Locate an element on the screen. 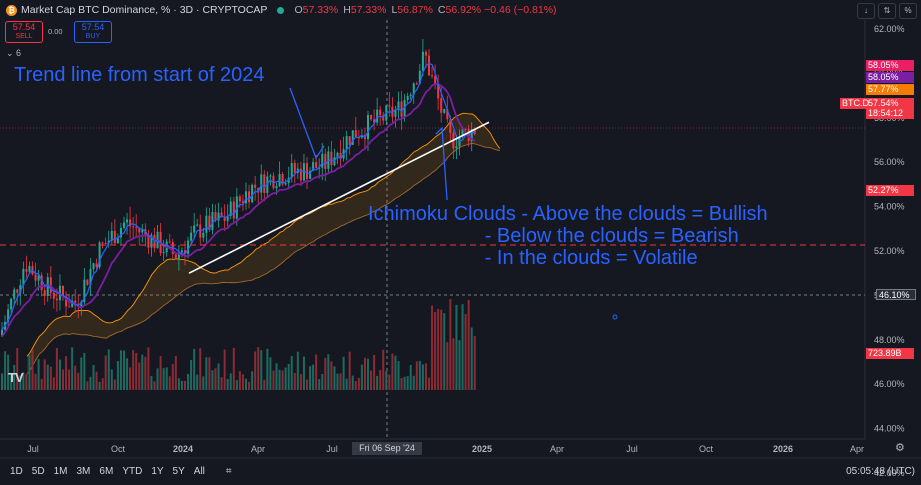 The image size is (921, 485). range-5d: 5D is located at coordinates (38, 471).